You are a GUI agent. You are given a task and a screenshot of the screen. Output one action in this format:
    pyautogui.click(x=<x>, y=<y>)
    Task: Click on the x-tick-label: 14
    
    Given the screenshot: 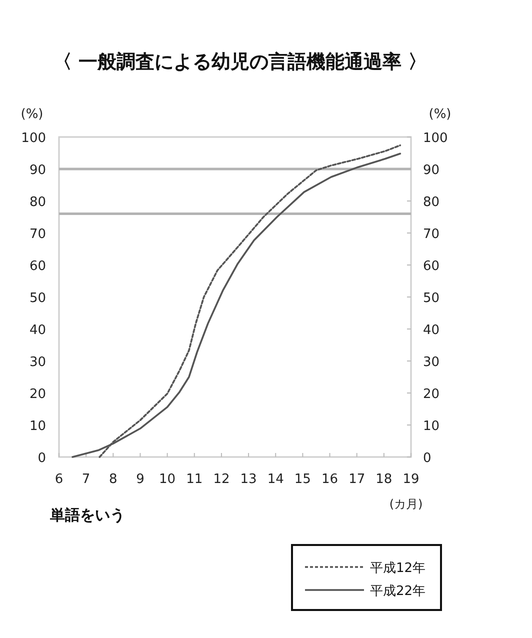 What is the action you would take?
    pyautogui.click(x=275, y=479)
    